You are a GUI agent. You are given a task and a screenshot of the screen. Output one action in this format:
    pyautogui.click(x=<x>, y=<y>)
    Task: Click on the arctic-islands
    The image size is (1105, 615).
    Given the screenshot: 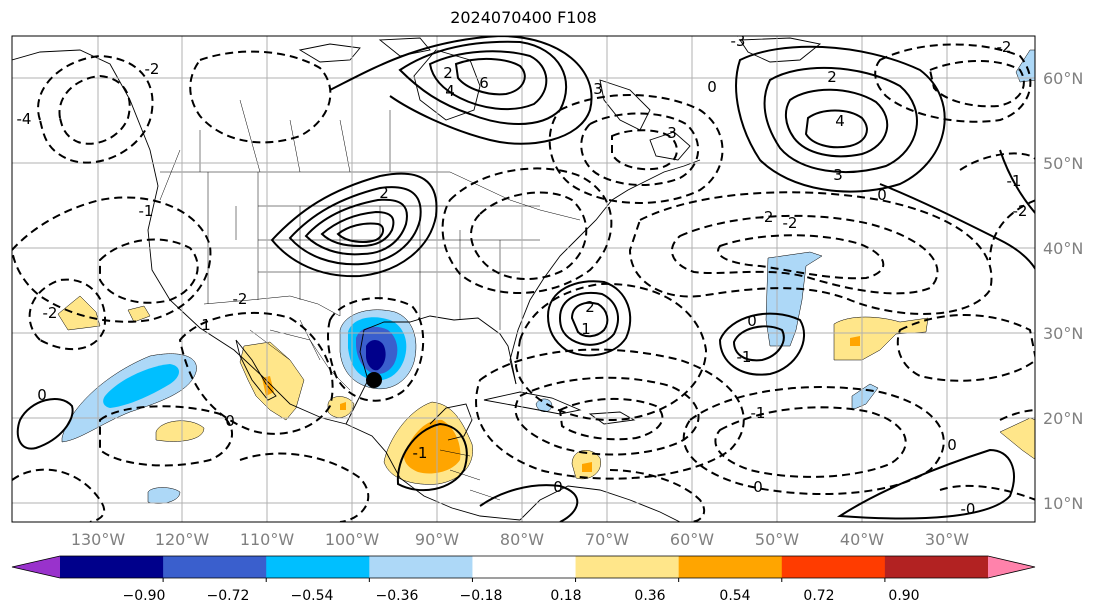 What is the action you would take?
    pyautogui.click(x=364, y=50)
    